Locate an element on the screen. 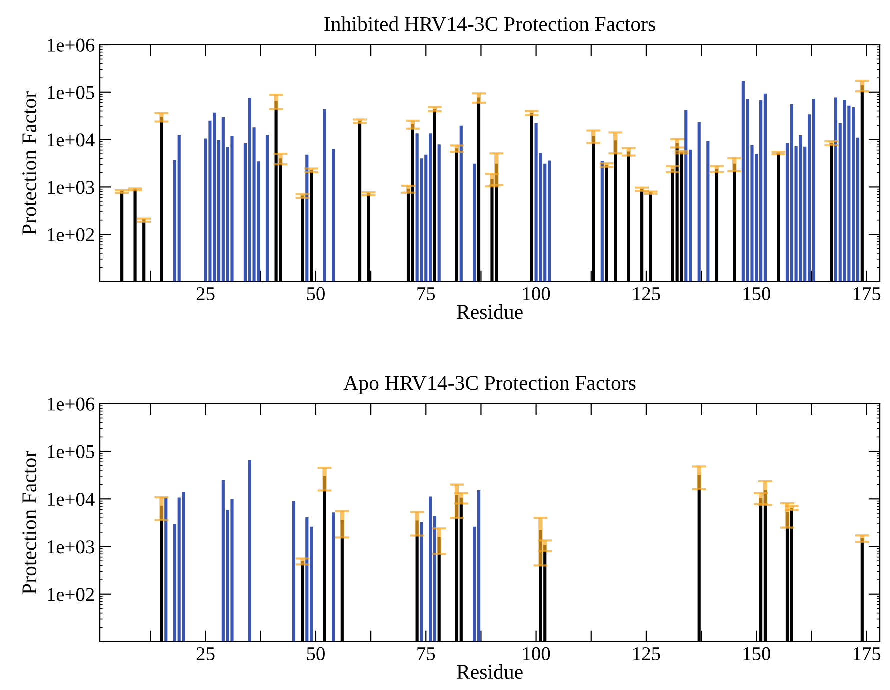  chart-title: Inhibited HRV14-3C Protection Factors is located at coordinates (490, 24).